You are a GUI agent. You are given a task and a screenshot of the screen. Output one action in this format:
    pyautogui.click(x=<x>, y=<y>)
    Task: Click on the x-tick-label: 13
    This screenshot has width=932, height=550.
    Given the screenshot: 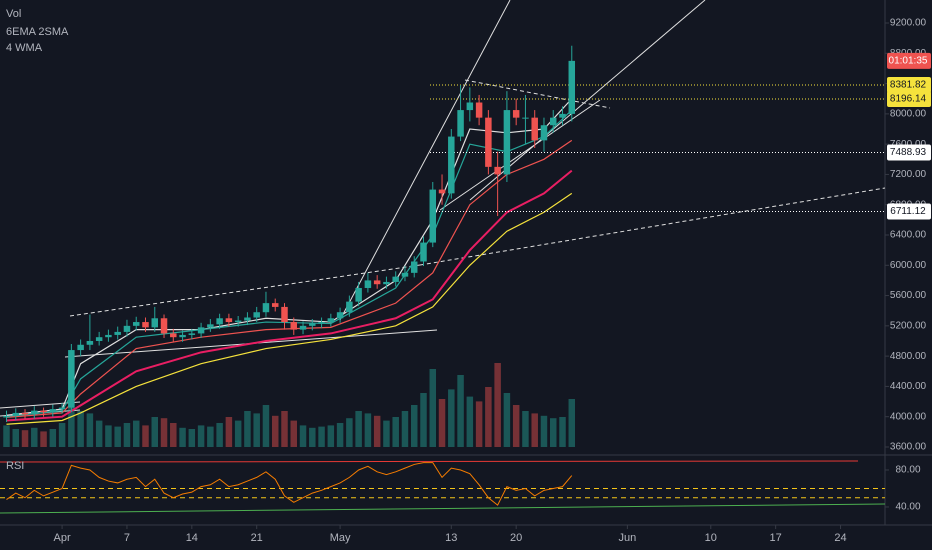 What is the action you would take?
    pyautogui.click(x=451, y=538)
    